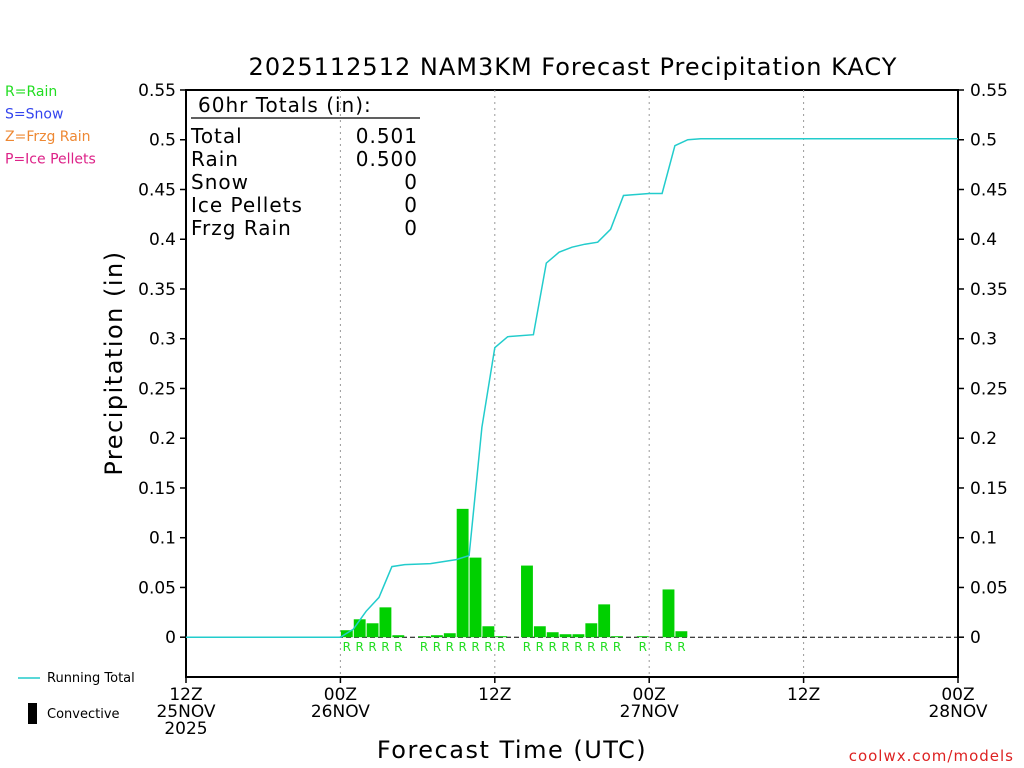 This screenshot has width=1024, height=768. What do you see at coordinates (989, 389) in the screenshot?
I see `y-tick-label-right: 0.25` at bounding box center [989, 389].